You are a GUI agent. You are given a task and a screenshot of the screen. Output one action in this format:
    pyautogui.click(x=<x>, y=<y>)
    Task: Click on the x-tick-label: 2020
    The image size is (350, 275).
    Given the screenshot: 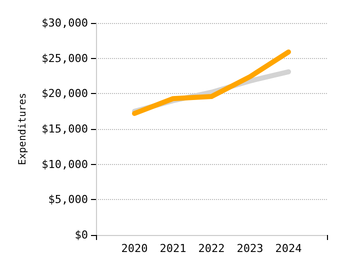 What is the action you would take?
    pyautogui.click(x=134, y=248)
    